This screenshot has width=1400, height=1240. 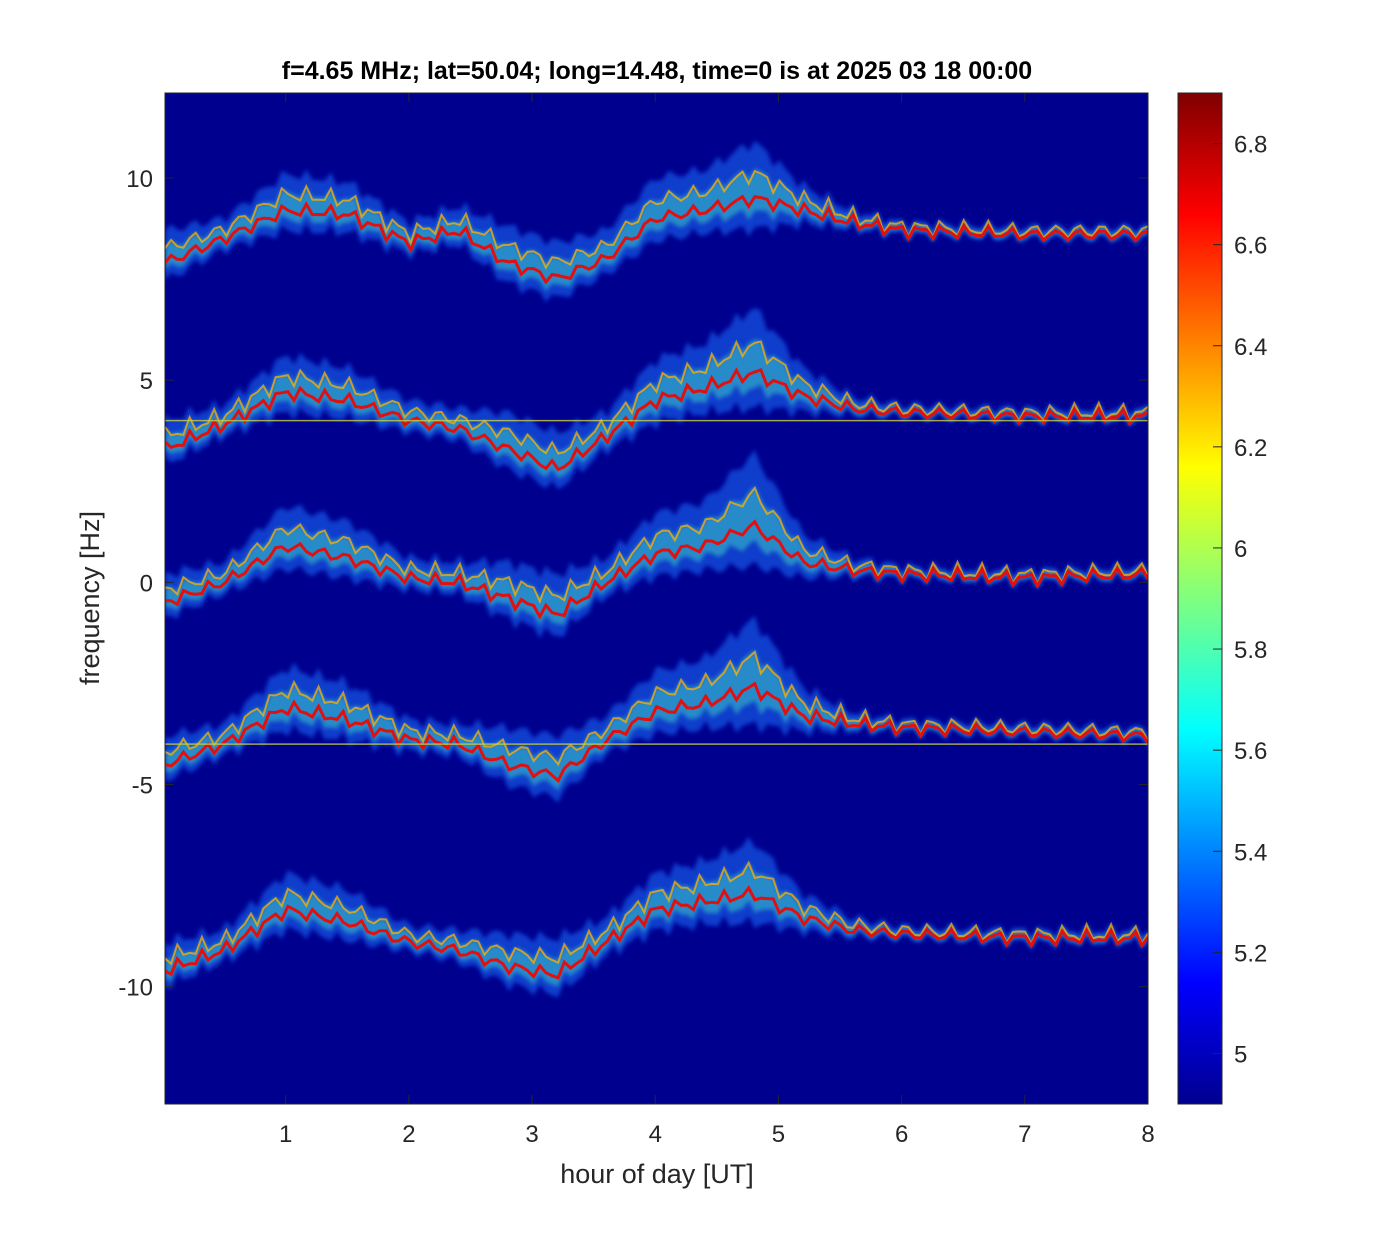 I want to click on colorbar: 6.8 6.6 6.4 6.2 6 5.8 5.6 5.4 5.2 5, so click(x=1222, y=598).